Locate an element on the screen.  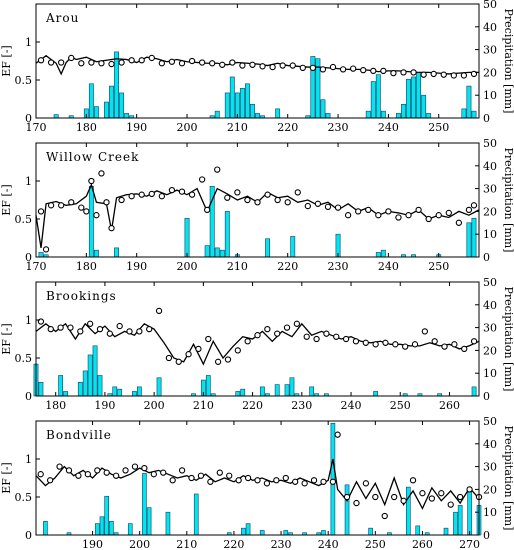
x-tick-label: 260 is located at coordinates (449, 405).